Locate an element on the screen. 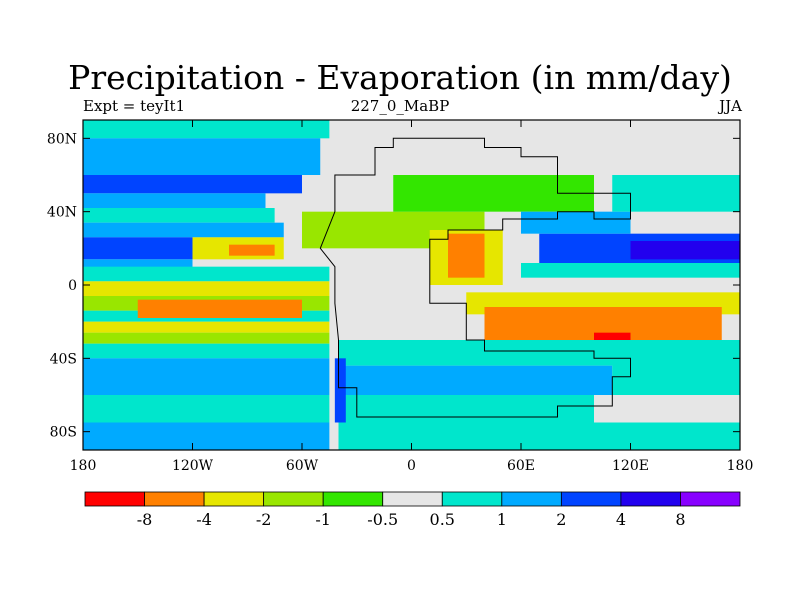 This screenshot has width=800, height=600. x-tick-label-6: 180 is located at coordinates (740, 466).